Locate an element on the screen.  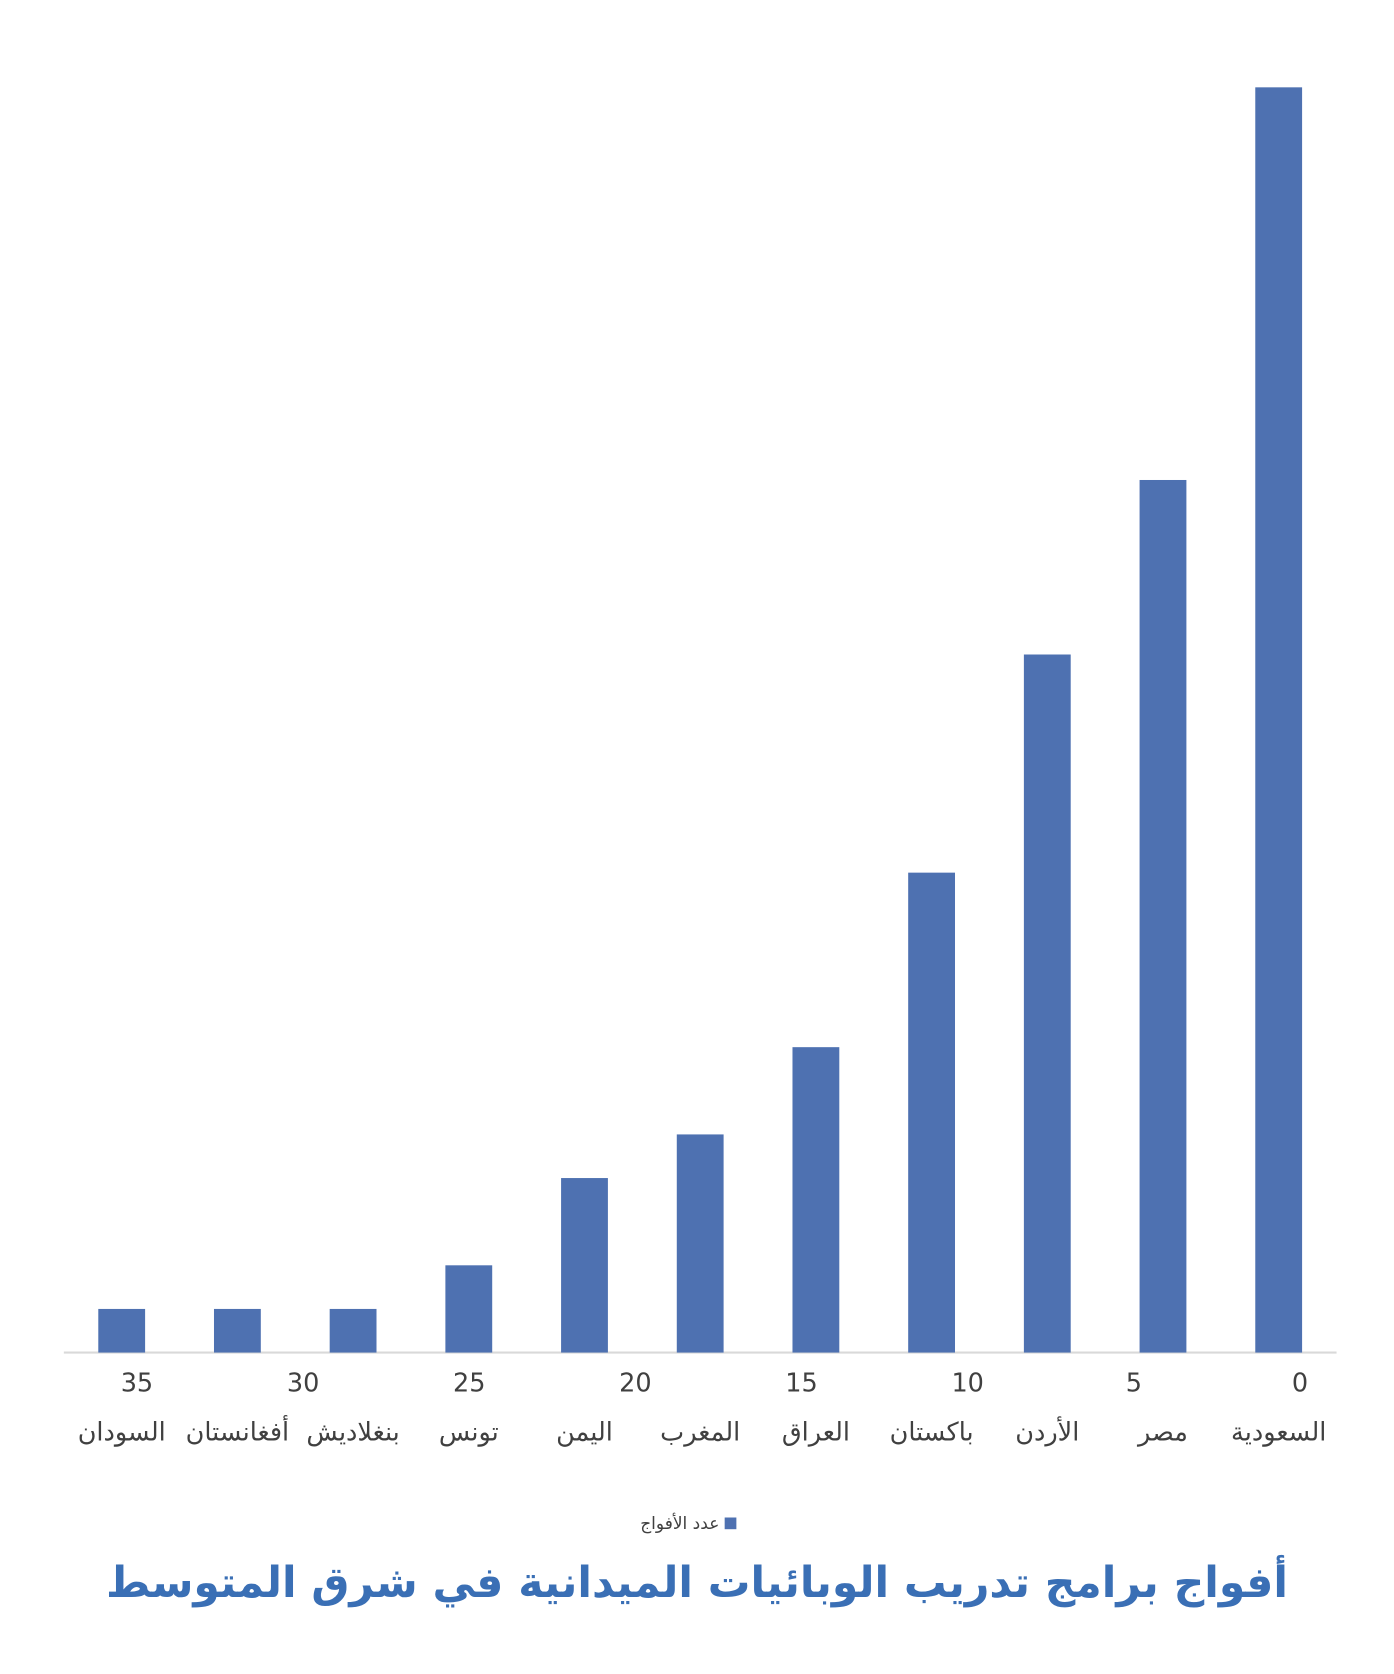
x-tick-label: 35 is located at coordinates (137, 1383).